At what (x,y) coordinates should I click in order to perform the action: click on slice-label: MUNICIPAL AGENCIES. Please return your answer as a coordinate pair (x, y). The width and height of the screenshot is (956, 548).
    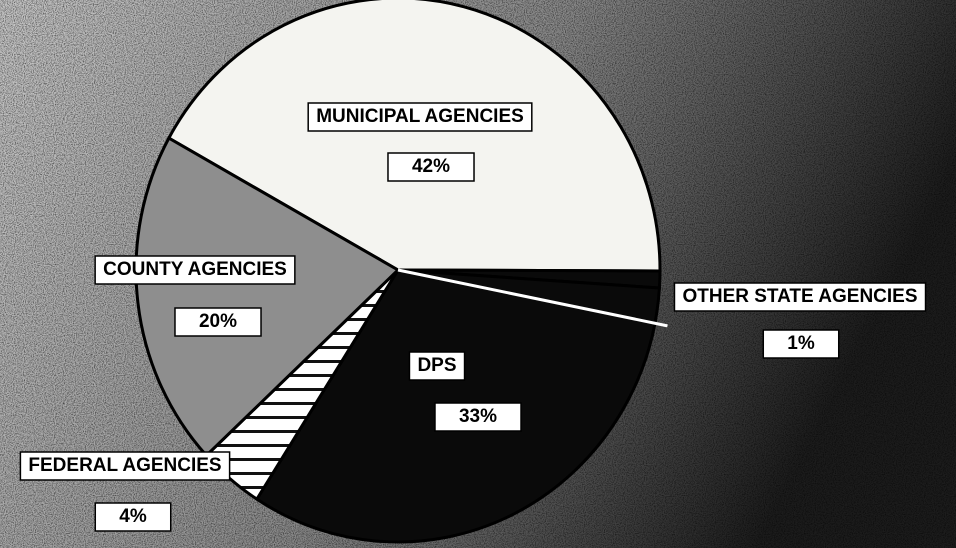
    Looking at the image, I should click on (420, 116).